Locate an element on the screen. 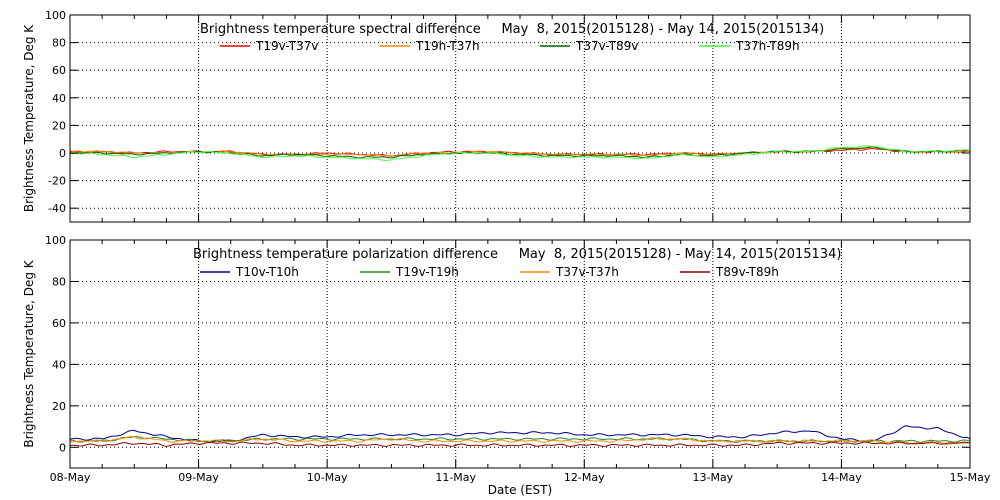 The image size is (1000, 500). x-tick-label: 12-May is located at coordinates (584, 477).